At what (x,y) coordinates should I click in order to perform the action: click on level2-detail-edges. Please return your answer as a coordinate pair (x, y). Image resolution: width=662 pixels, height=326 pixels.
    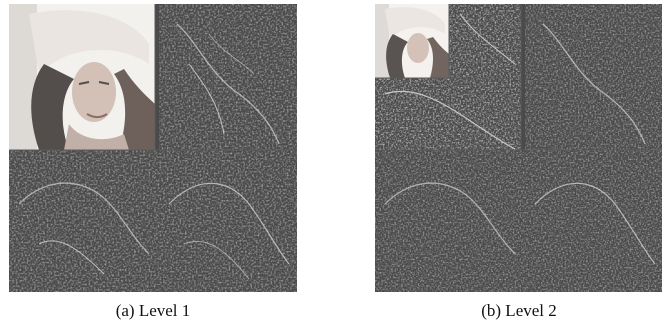
    Looking at the image, I should click on (448, 77).